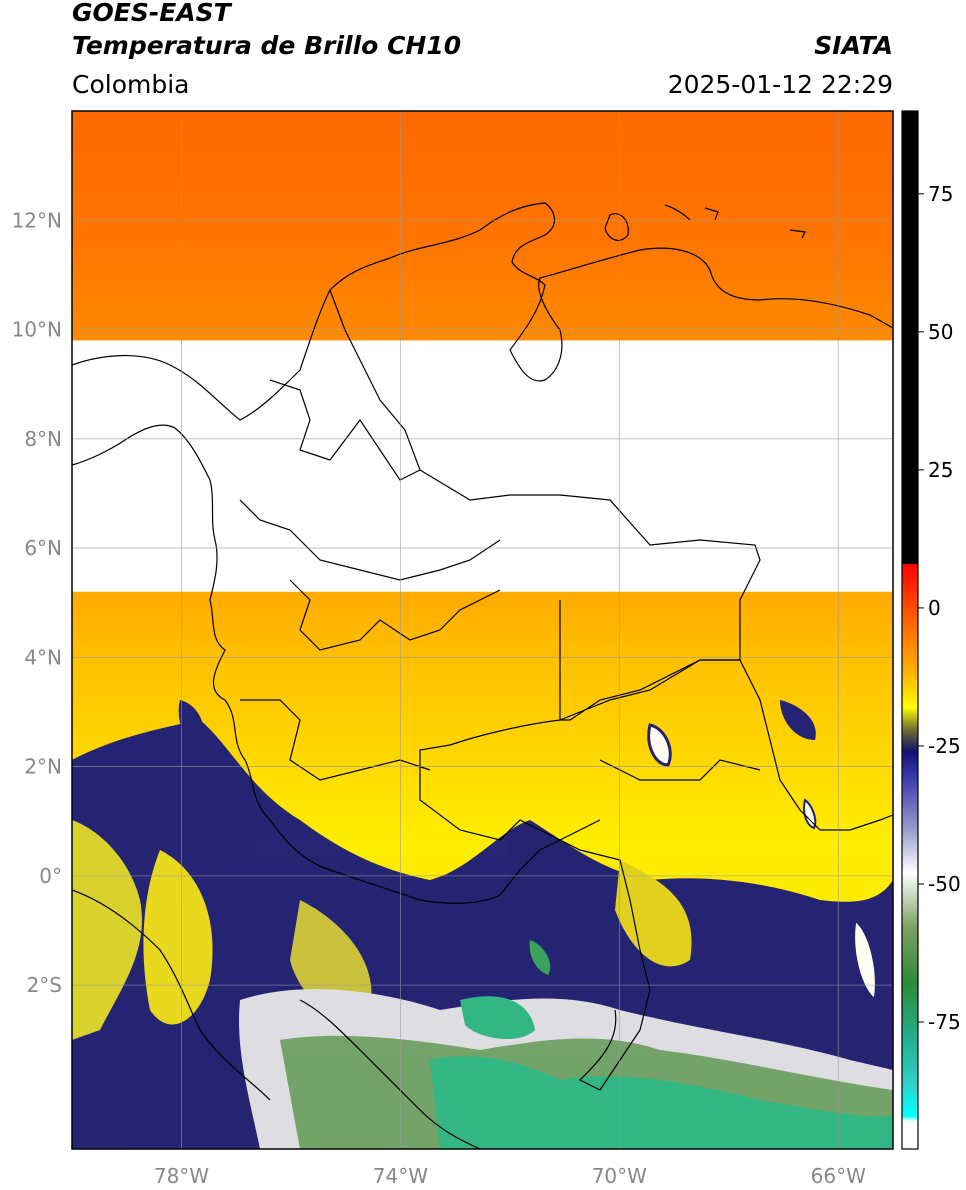  What do you see at coordinates (711, 214) in the screenshot?
I see `bonaire-island` at bounding box center [711, 214].